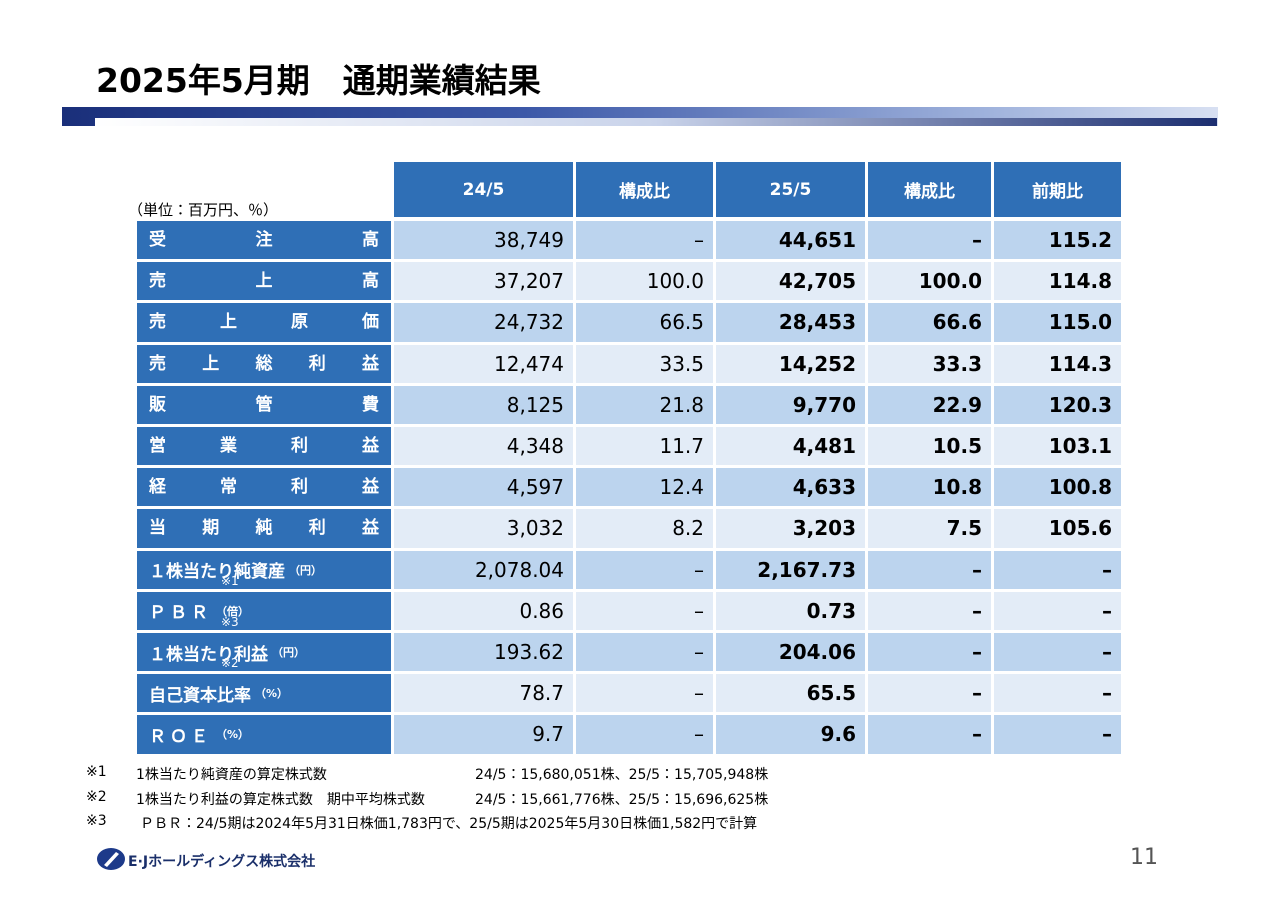 This screenshot has width=1280, height=904. What do you see at coordinates (790, 652) in the screenshot?
I see `table-cell: 204.06` at bounding box center [790, 652].